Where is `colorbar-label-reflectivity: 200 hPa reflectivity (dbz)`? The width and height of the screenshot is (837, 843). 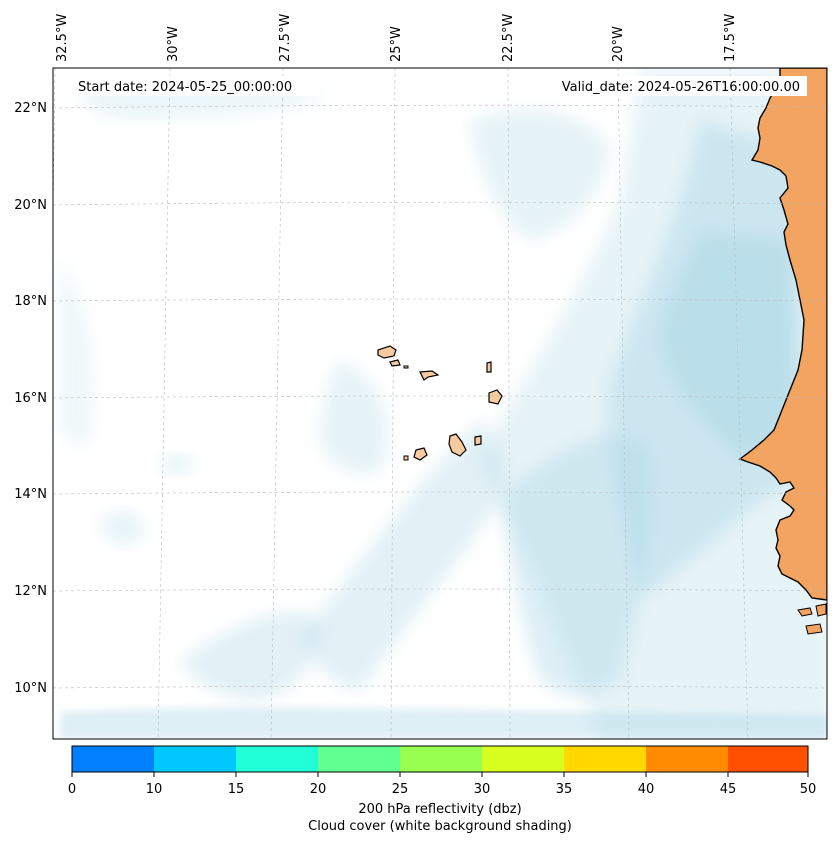
colorbar-label-reflectivity: 200 hPa reflectivity (dbz) is located at coordinates (439, 809).